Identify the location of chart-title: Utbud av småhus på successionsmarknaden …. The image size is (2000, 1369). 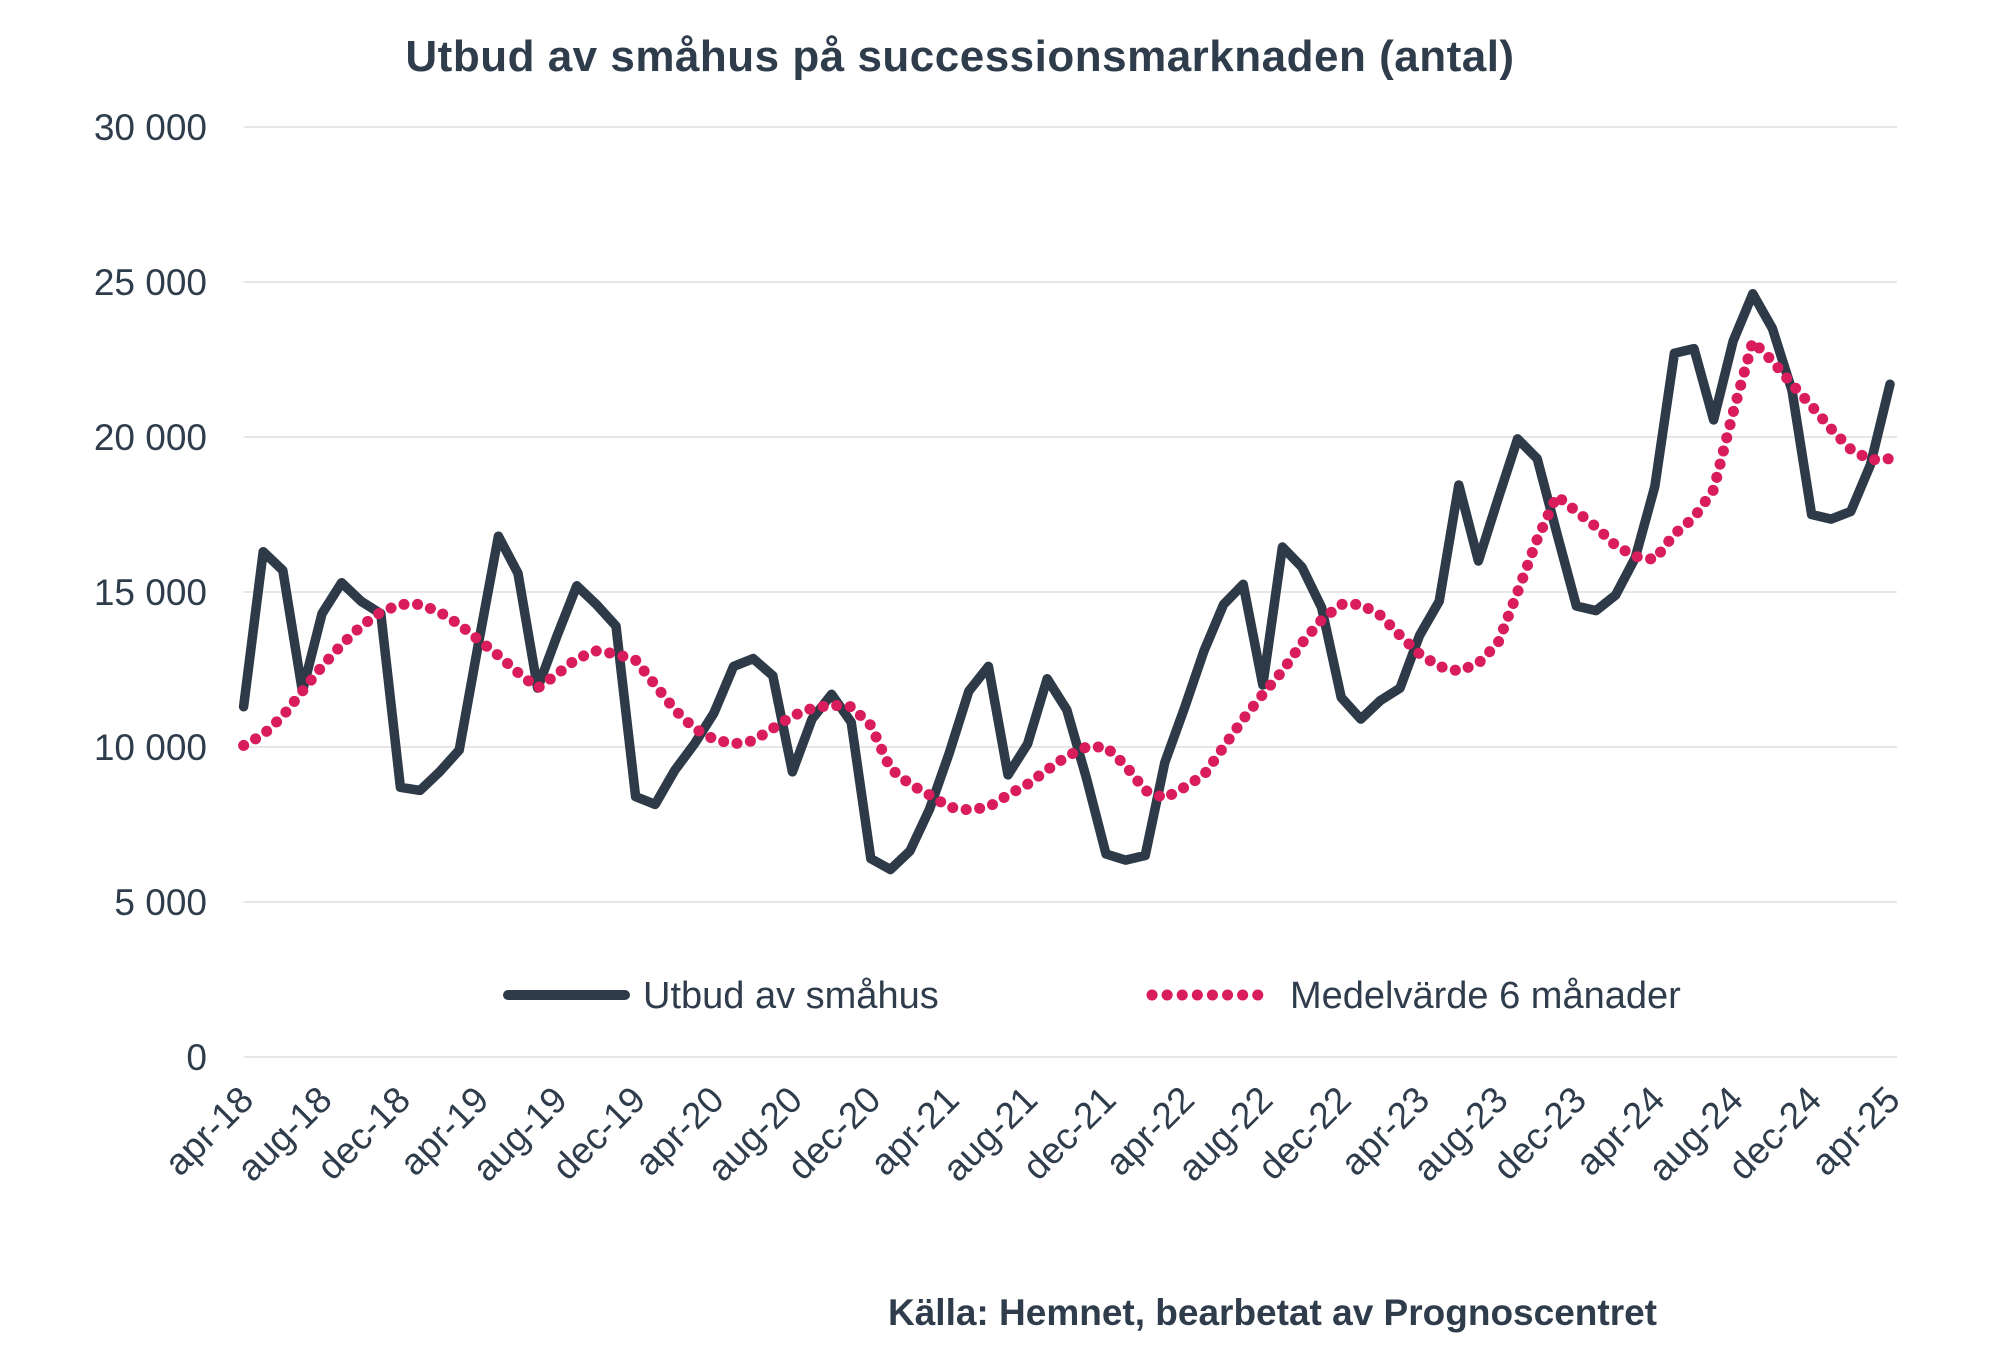
(960, 56).